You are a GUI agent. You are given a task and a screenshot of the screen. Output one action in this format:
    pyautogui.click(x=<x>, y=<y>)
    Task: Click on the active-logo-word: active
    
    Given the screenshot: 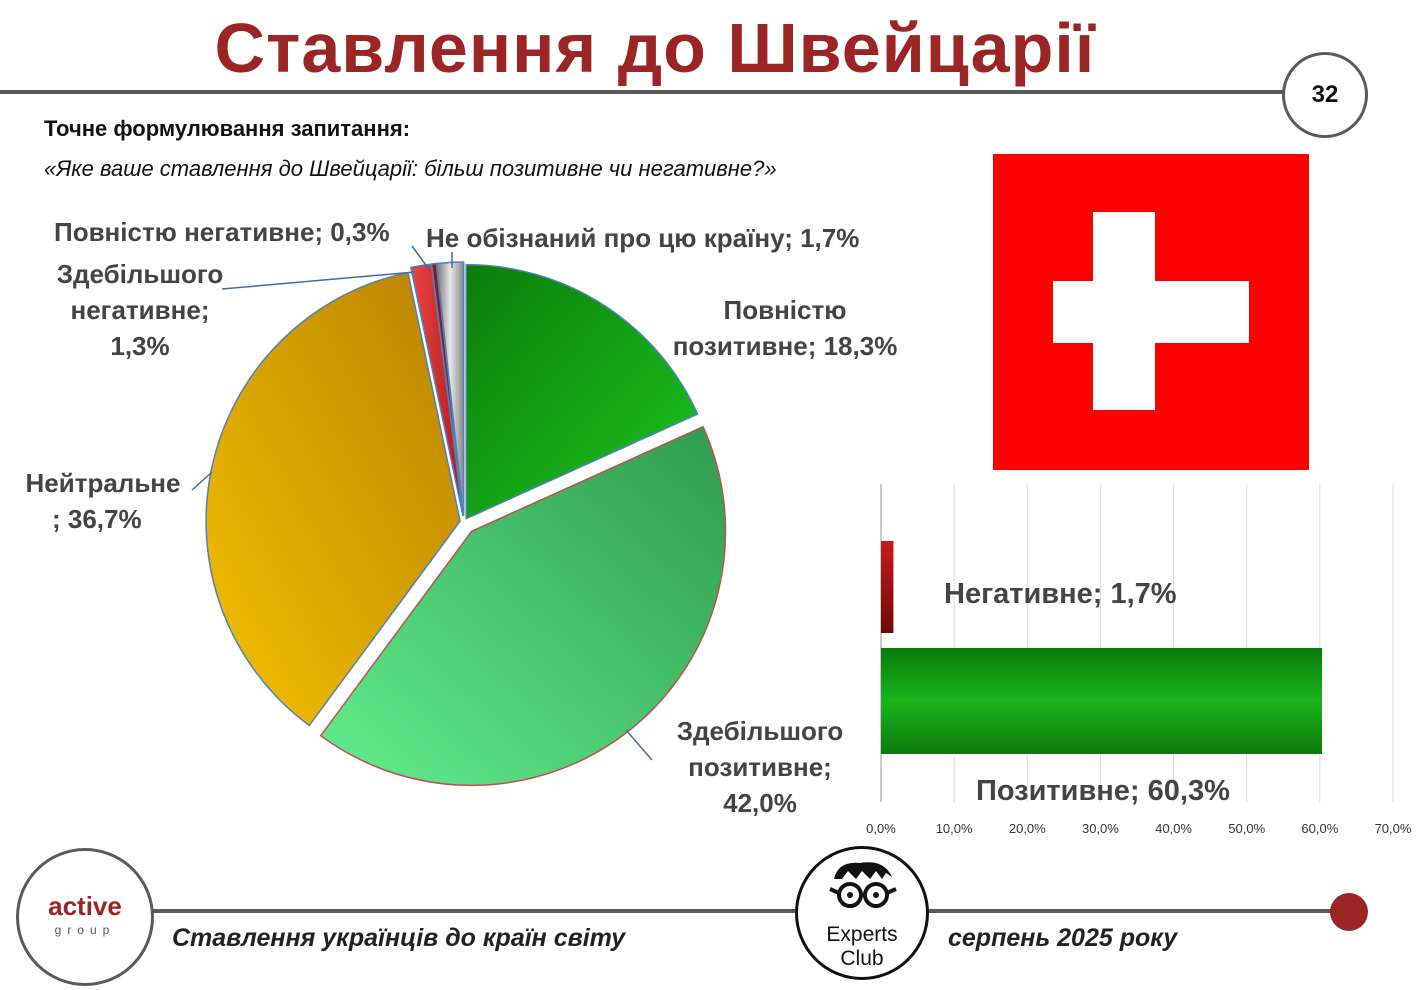 What is the action you would take?
    pyautogui.click(x=85, y=906)
    